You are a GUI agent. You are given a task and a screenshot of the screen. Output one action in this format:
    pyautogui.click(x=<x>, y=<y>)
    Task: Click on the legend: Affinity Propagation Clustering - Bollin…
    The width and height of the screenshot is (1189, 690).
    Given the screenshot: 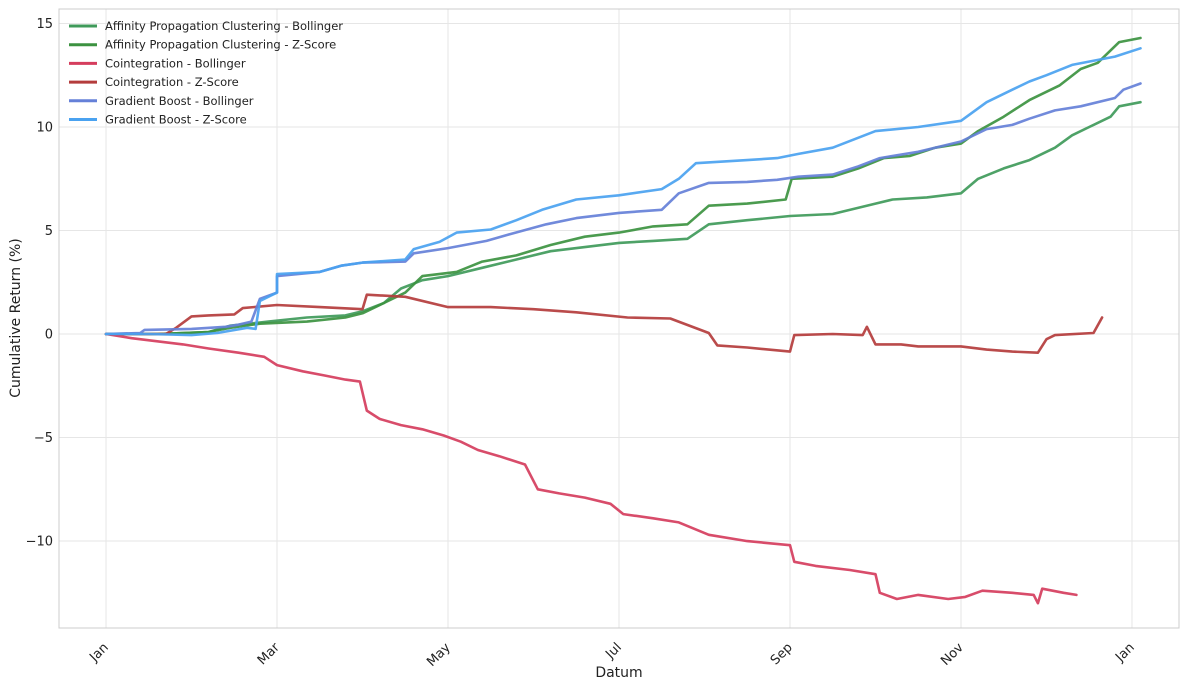 What is the action you would take?
    pyautogui.click(x=206, y=73)
    